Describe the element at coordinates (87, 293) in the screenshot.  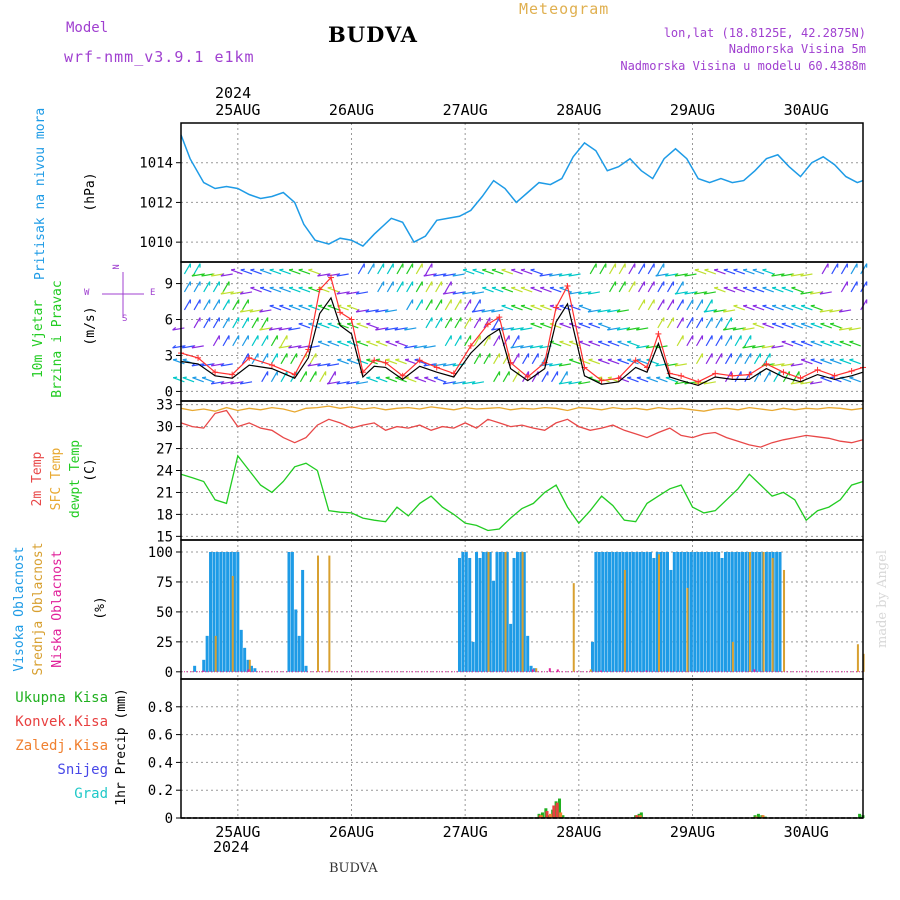
I see `compass-w: W` at that location.